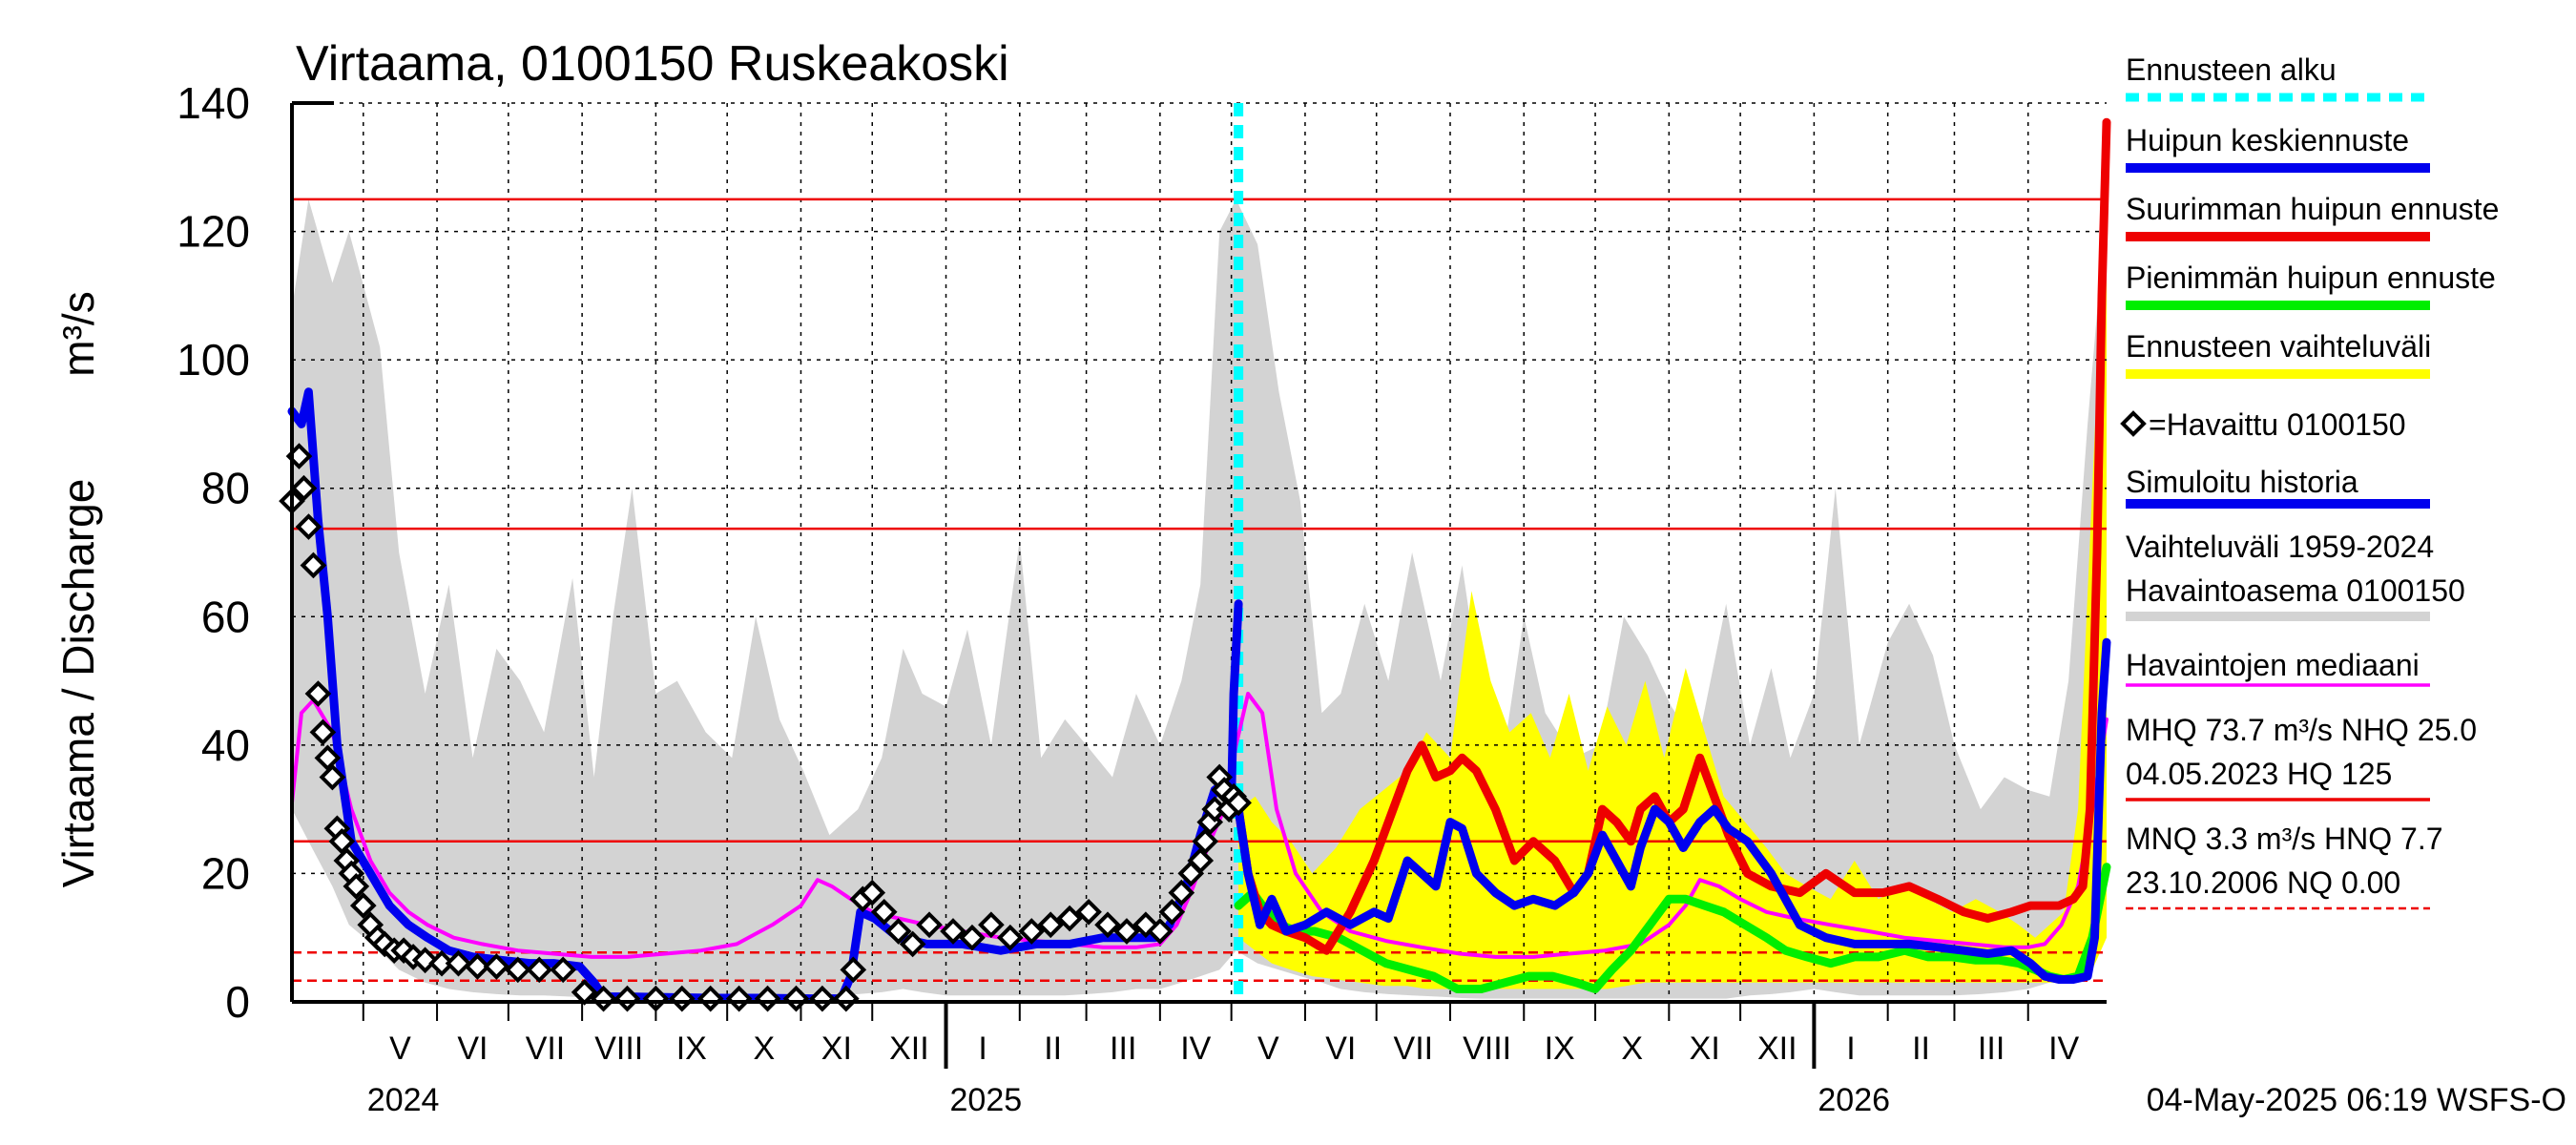 The image size is (2576, 1145). What do you see at coordinates (78, 334) in the screenshot?
I see `y-axis-unit: m³/s` at bounding box center [78, 334].